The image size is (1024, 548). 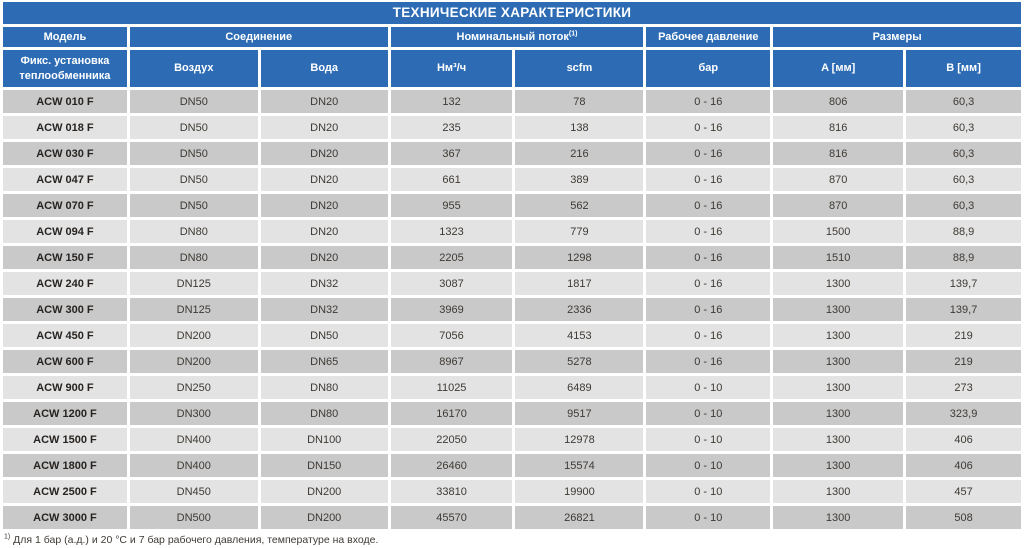 What do you see at coordinates (451, 153) in the screenshot?
I see `flow-nm3h-cell: 367` at bounding box center [451, 153].